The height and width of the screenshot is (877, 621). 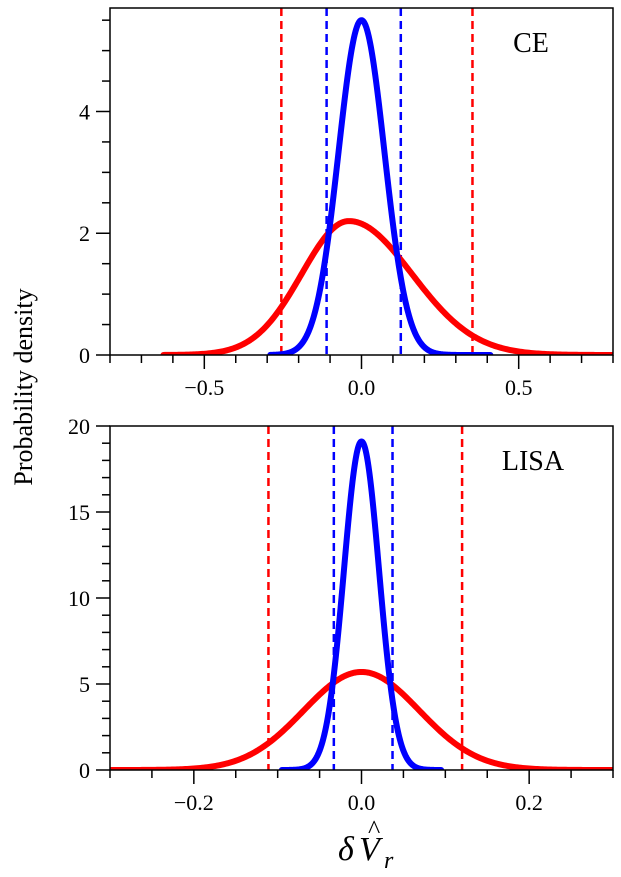 What do you see at coordinates (386, 286) in the screenshot?
I see `ce-curve-red` at bounding box center [386, 286].